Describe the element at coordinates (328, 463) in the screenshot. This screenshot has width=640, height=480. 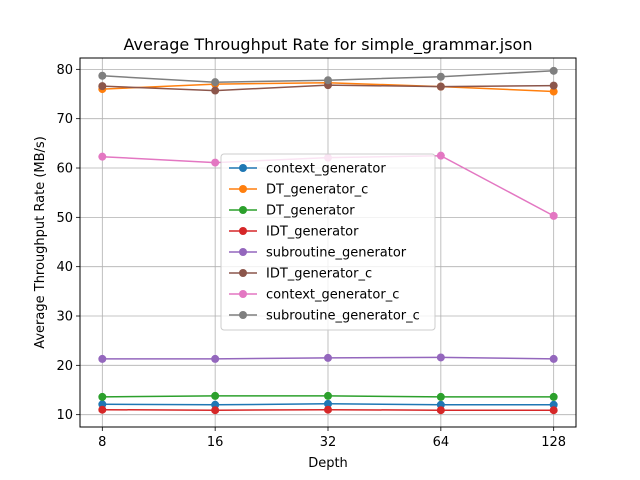
I see `x-axis-label: Depth` at that location.